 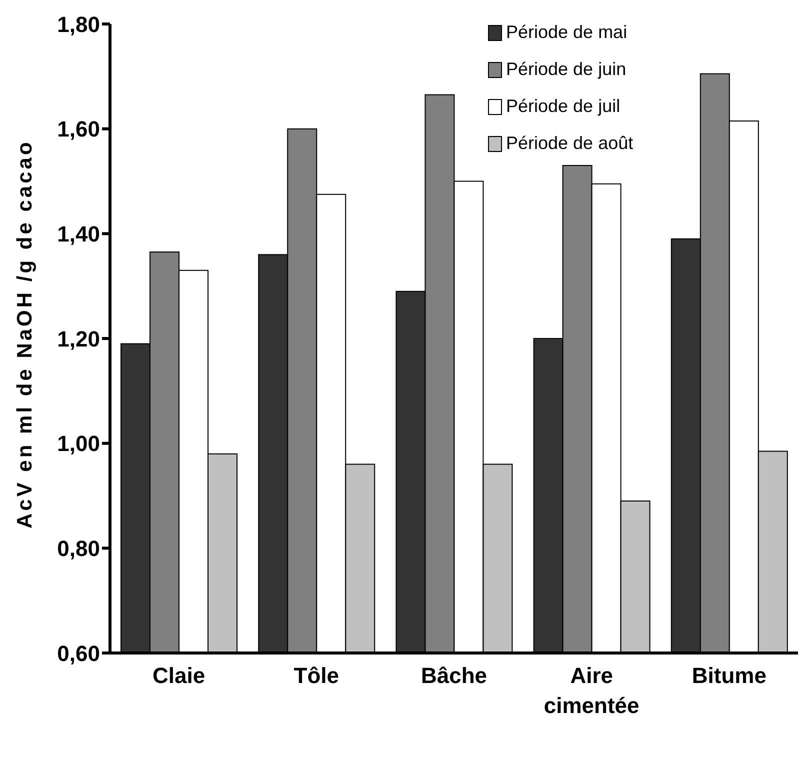 I want to click on y-axis-title: AcV en ml de NaOH /g de cacao, so click(x=24, y=334).